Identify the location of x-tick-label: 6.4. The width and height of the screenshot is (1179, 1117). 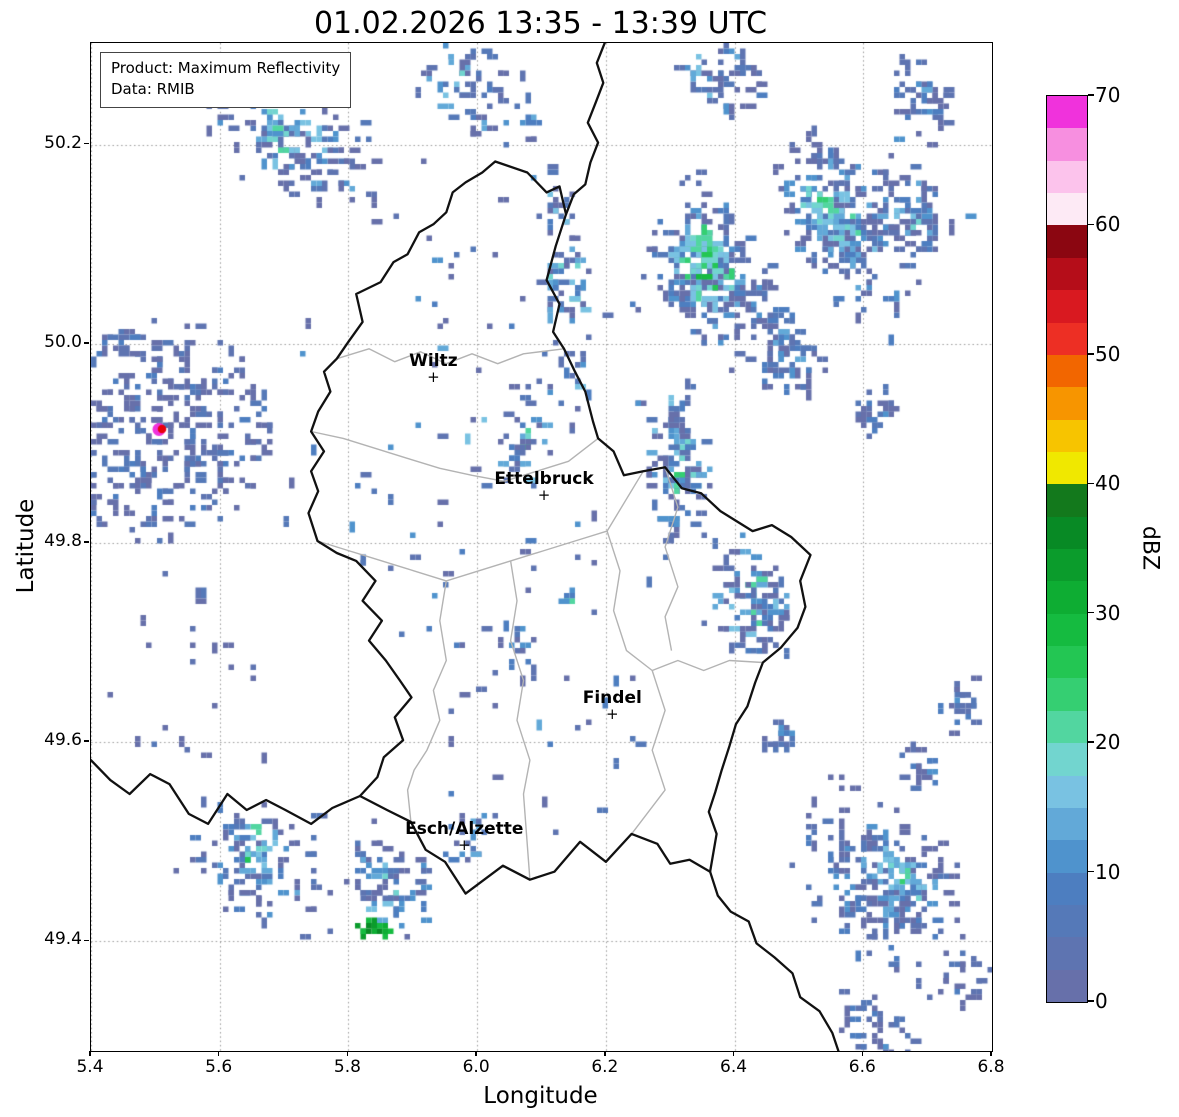
(734, 1067).